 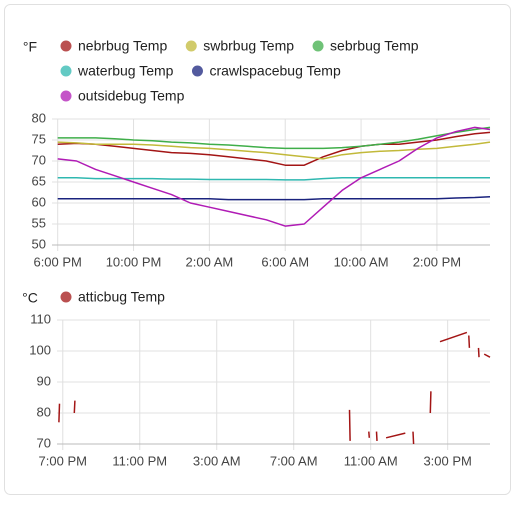 What do you see at coordinates (44, 380) in the screenshot?
I see `y-tick-label: 90` at bounding box center [44, 380].